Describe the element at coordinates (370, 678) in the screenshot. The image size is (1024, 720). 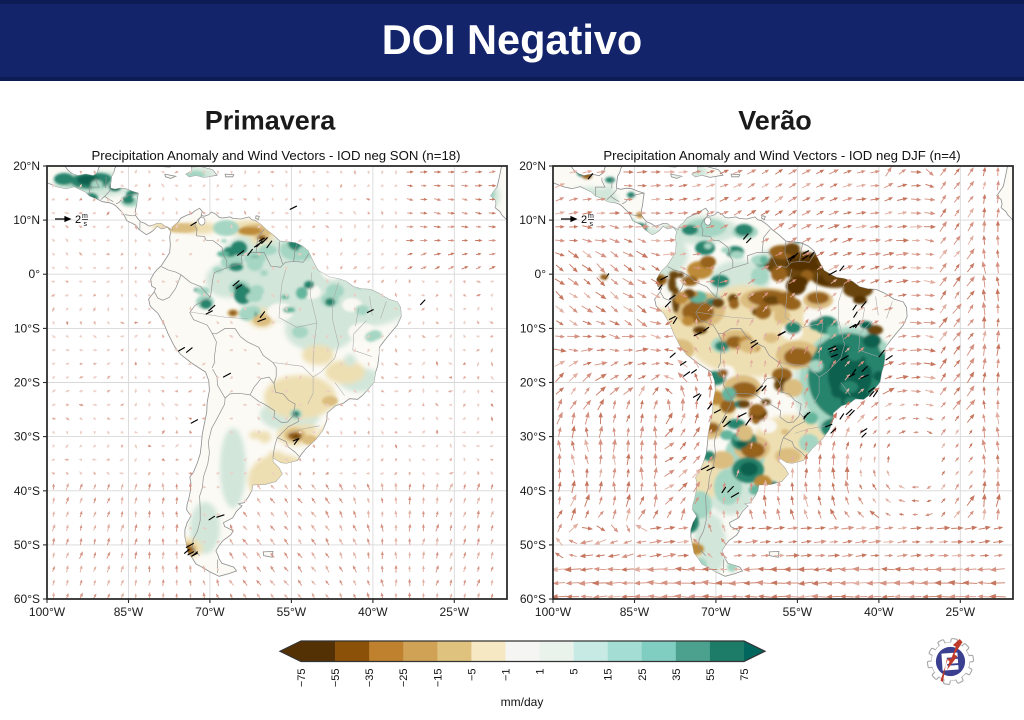
I see `svg-text: −35` at that location.